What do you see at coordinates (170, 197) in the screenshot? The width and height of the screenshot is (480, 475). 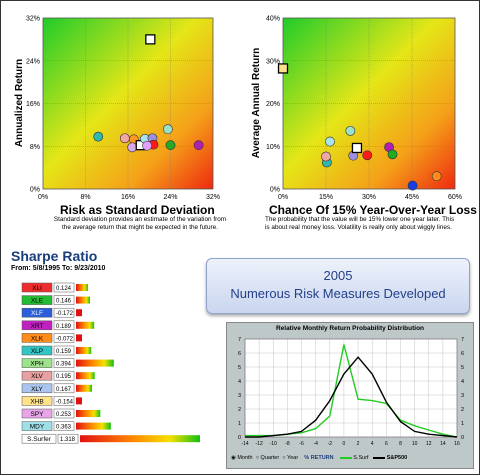 I see `x-tick-label: 24%` at bounding box center [170, 197].